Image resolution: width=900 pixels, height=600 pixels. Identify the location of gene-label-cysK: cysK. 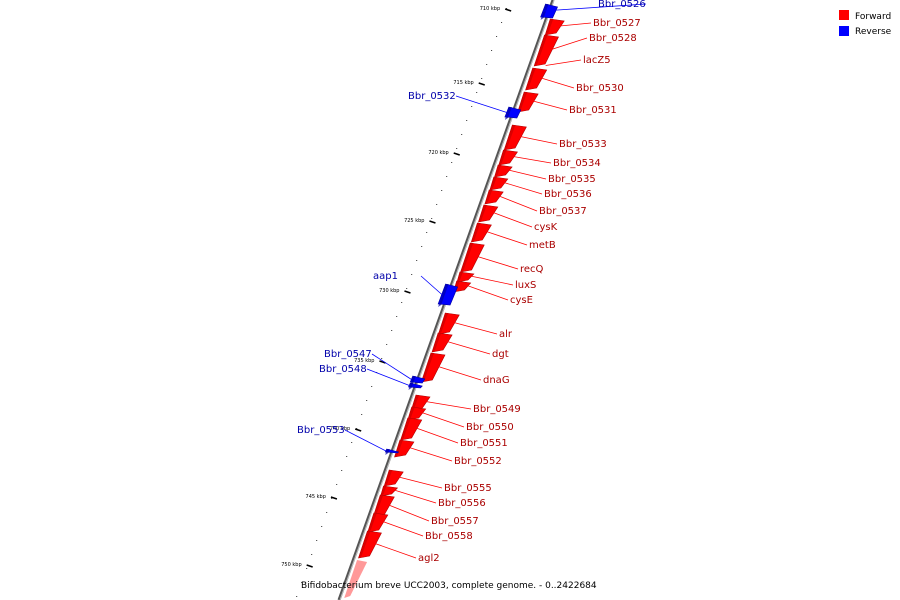
(546, 227).